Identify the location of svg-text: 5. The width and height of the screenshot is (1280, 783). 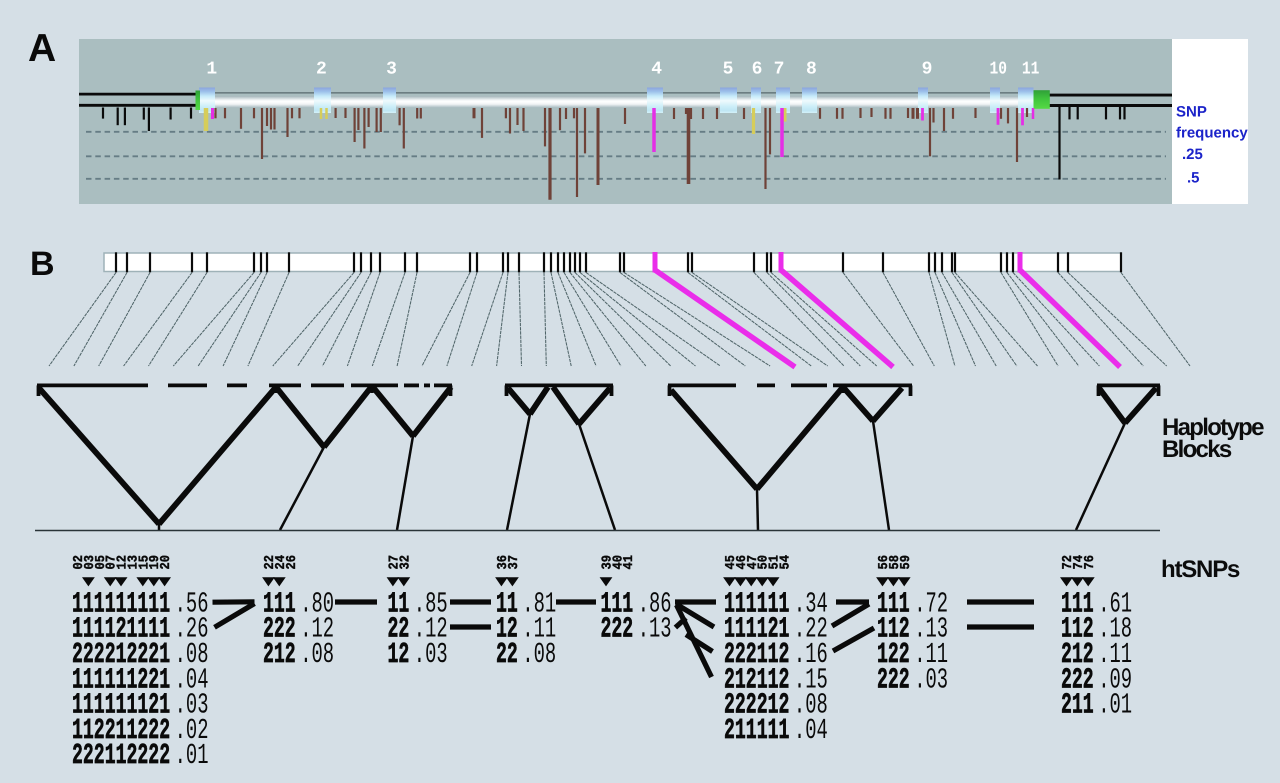
(728, 70).